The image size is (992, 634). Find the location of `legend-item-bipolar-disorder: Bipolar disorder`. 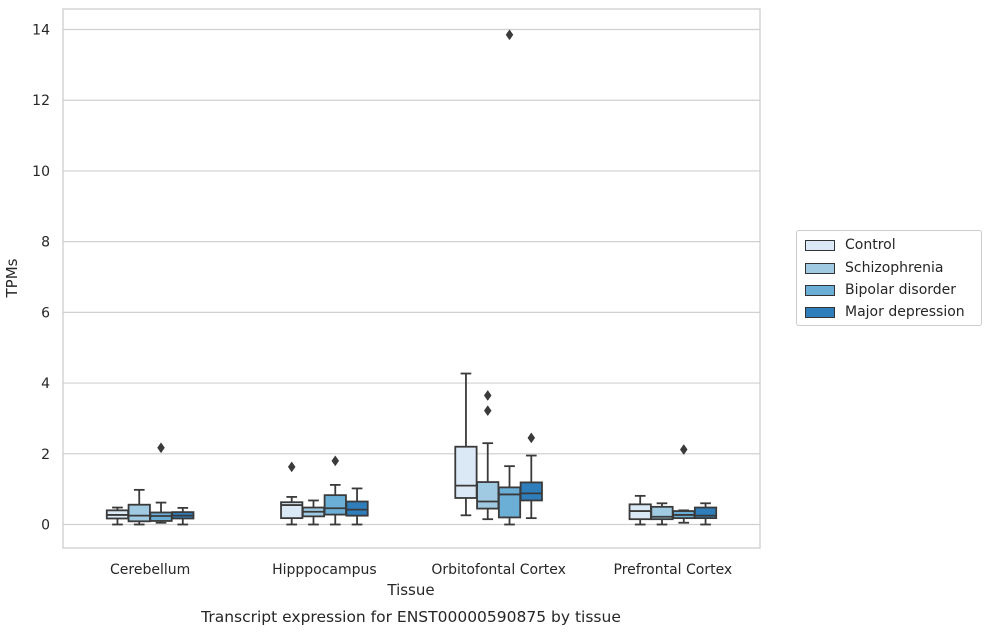

legend-item-bipolar-disorder: Bipolar disorder is located at coordinates (880, 290).